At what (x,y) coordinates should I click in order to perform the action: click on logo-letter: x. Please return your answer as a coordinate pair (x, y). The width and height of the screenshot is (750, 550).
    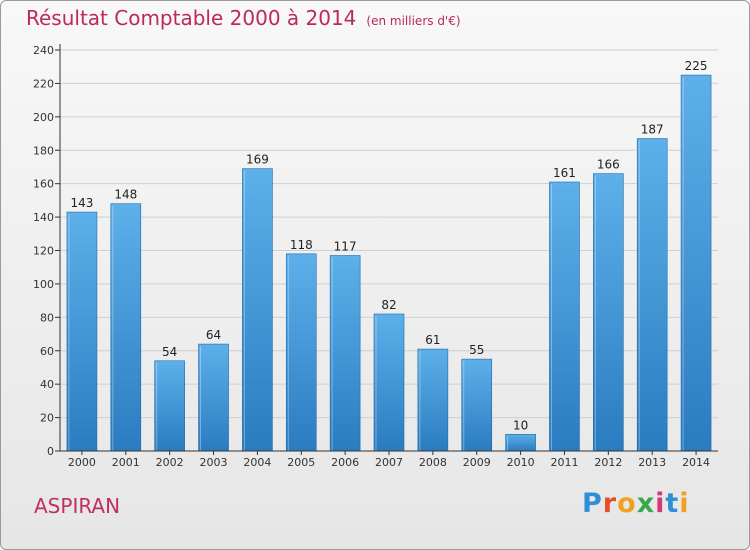
    Looking at the image, I should click on (646, 503).